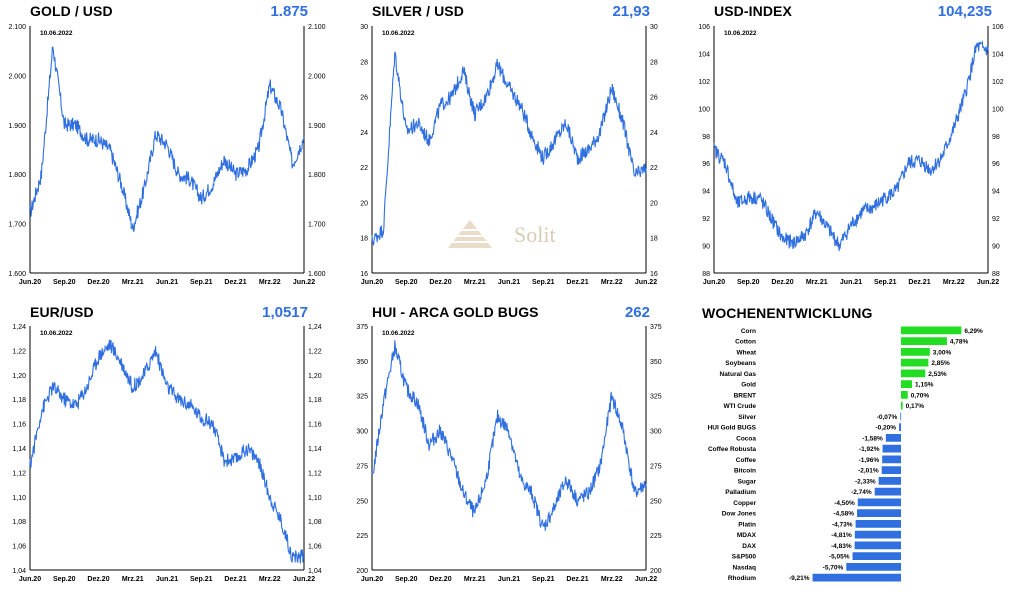  I want to click on solit-watermark: Solit, so click(510, 235).